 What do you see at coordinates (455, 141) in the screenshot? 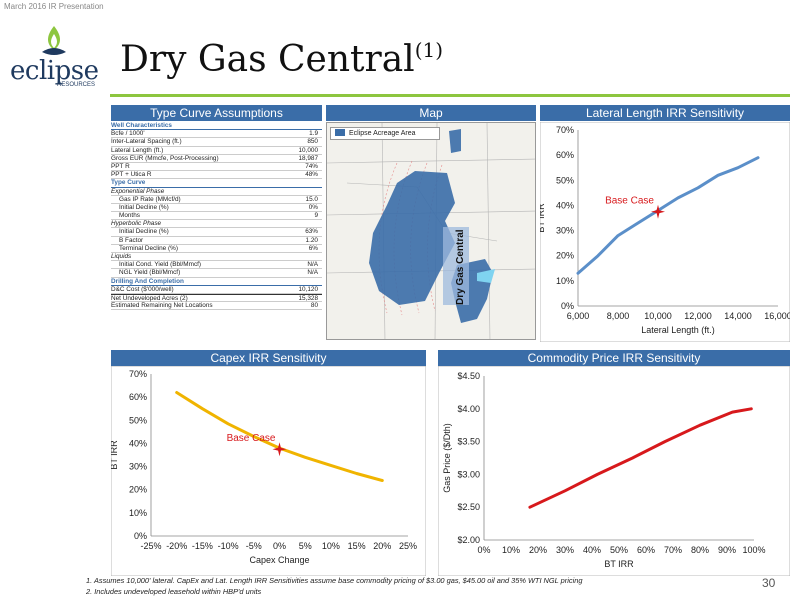
I see `acreage-north` at bounding box center [455, 141].